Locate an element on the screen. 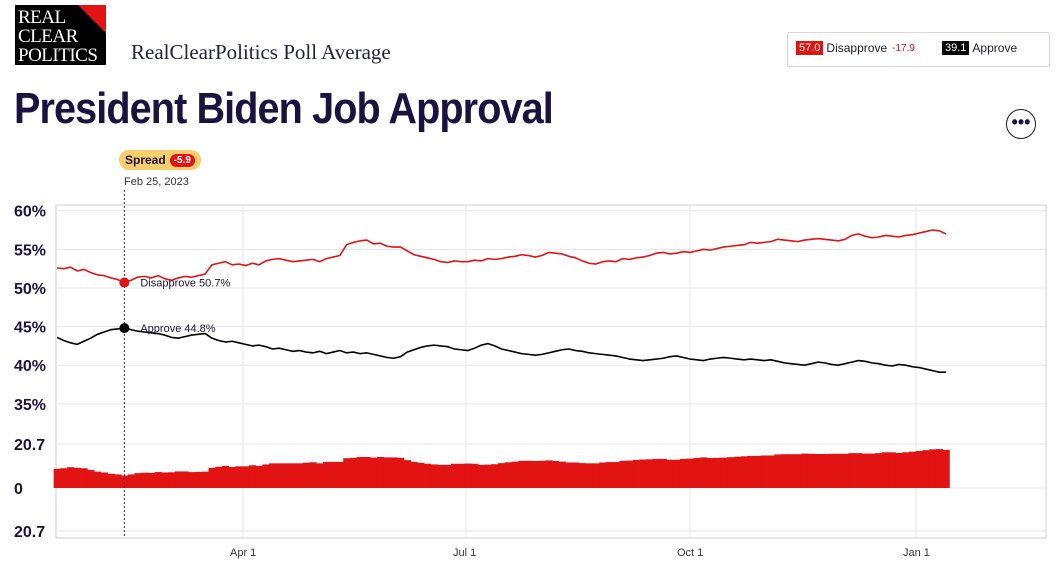 The height and width of the screenshot is (569, 1060). brand-title: RealClearPolitics Poll Average is located at coordinates (261, 52).